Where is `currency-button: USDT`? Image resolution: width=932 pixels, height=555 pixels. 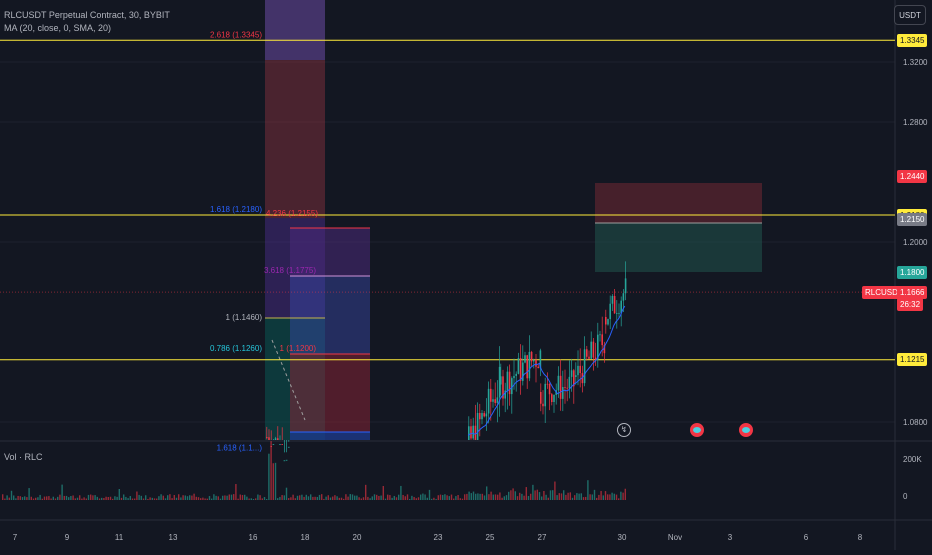
currency-button: USDT is located at coordinates (910, 15).